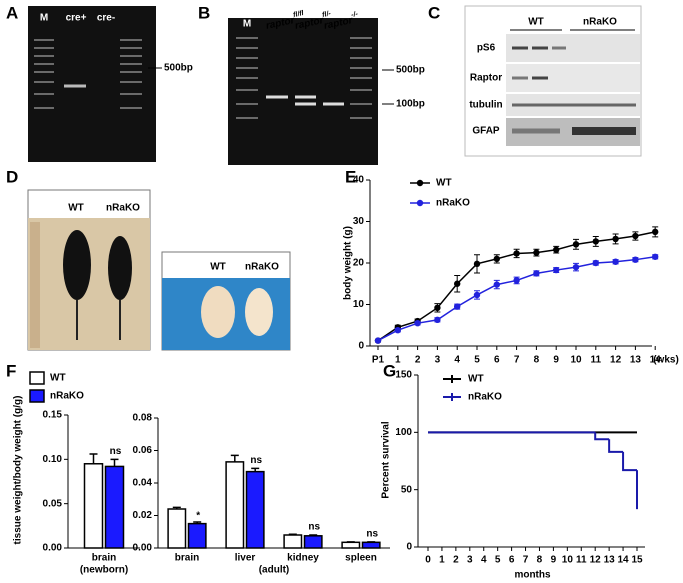 The width and height of the screenshot is (683, 583). Describe the element at coordinates (420, 203) in the screenshot. I see `legend-marker` at that location.